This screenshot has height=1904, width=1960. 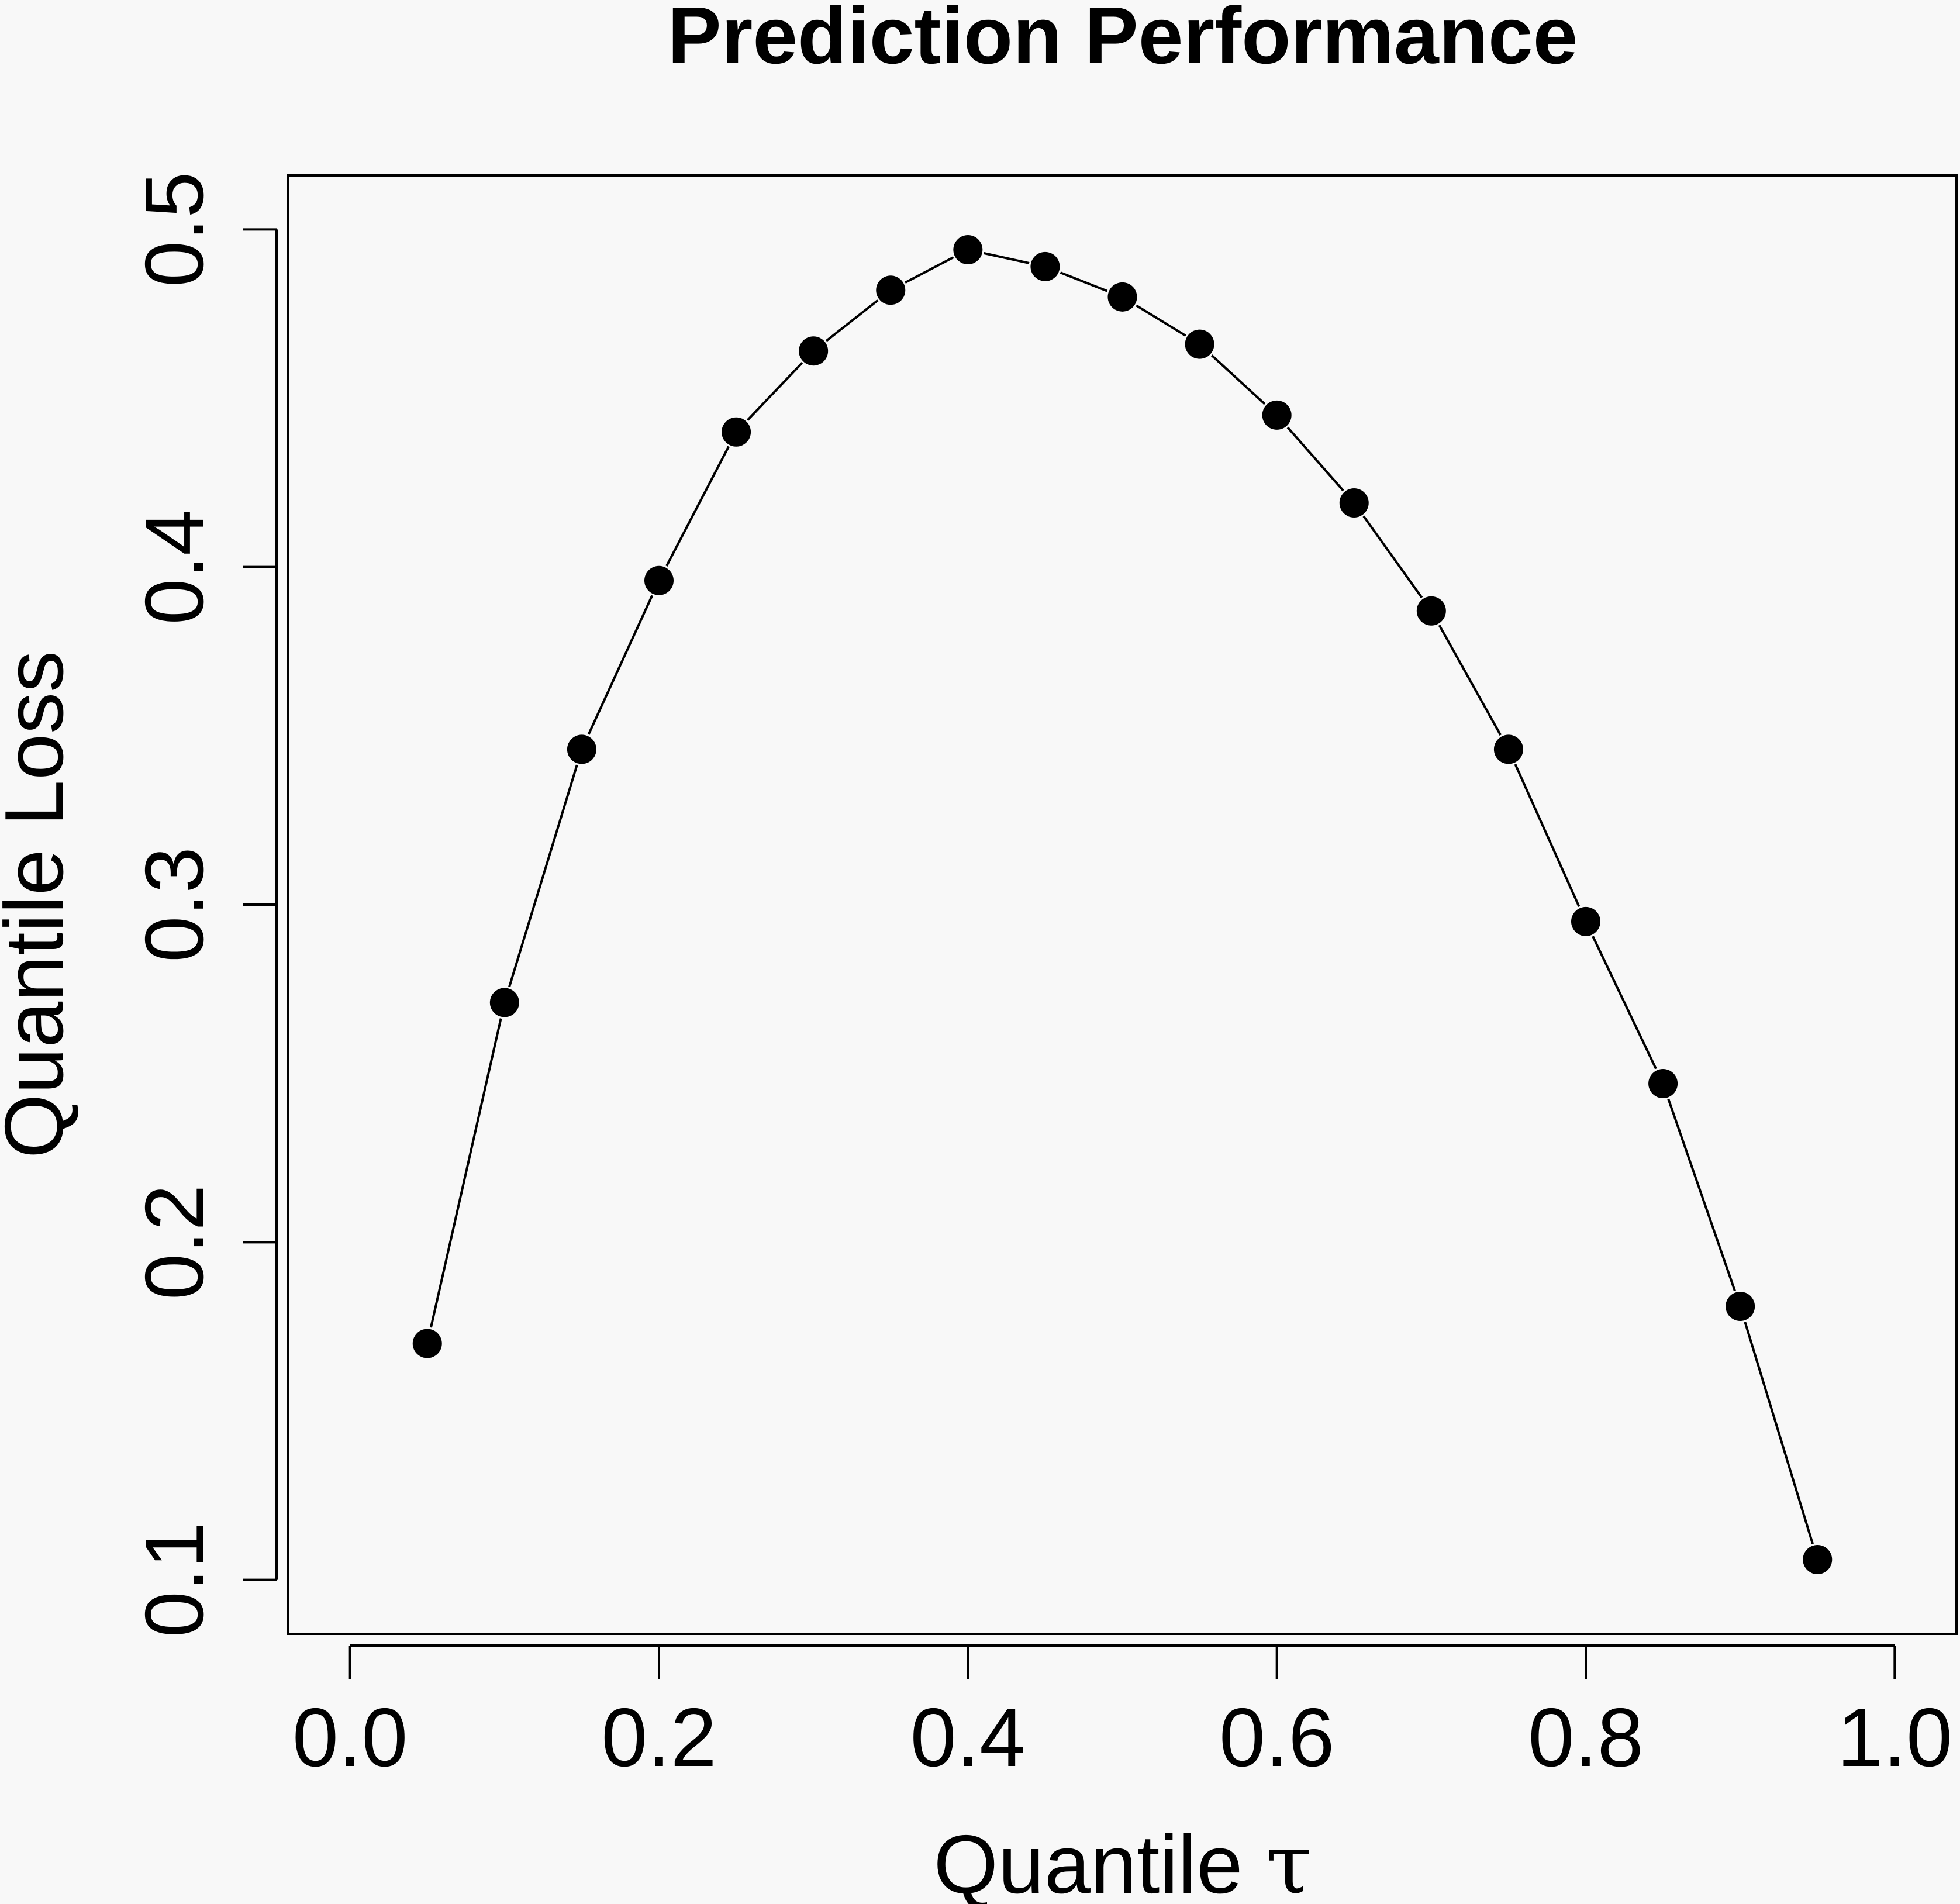 What do you see at coordinates (1818, 1559) in the screenshot?
I see `data-point-tau-0.95` at bounding box center [1818, 1559].